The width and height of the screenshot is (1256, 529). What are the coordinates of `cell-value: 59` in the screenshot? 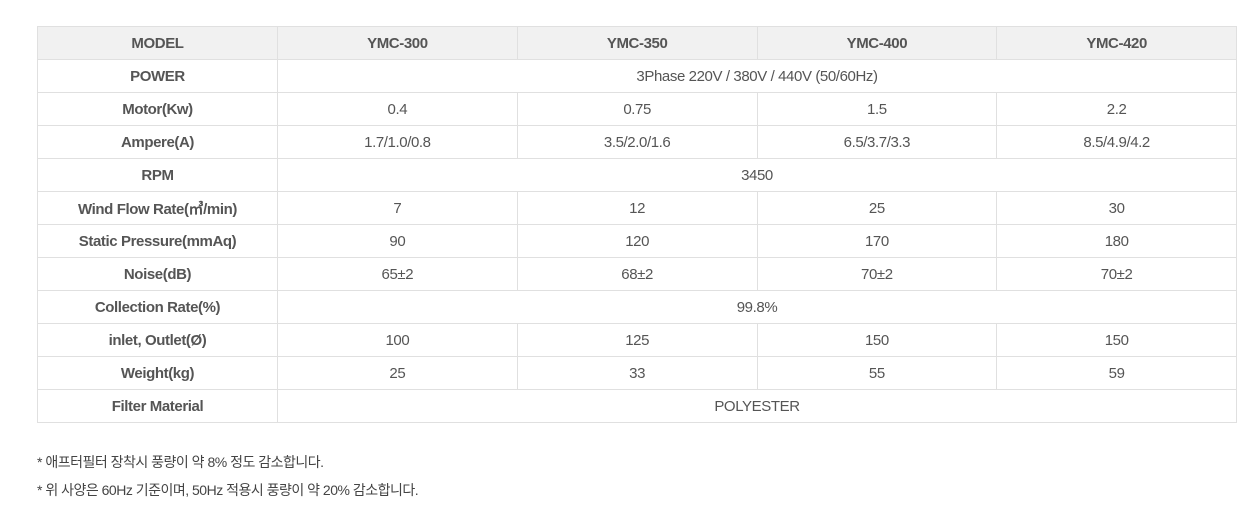 It's located at (1116, 373).